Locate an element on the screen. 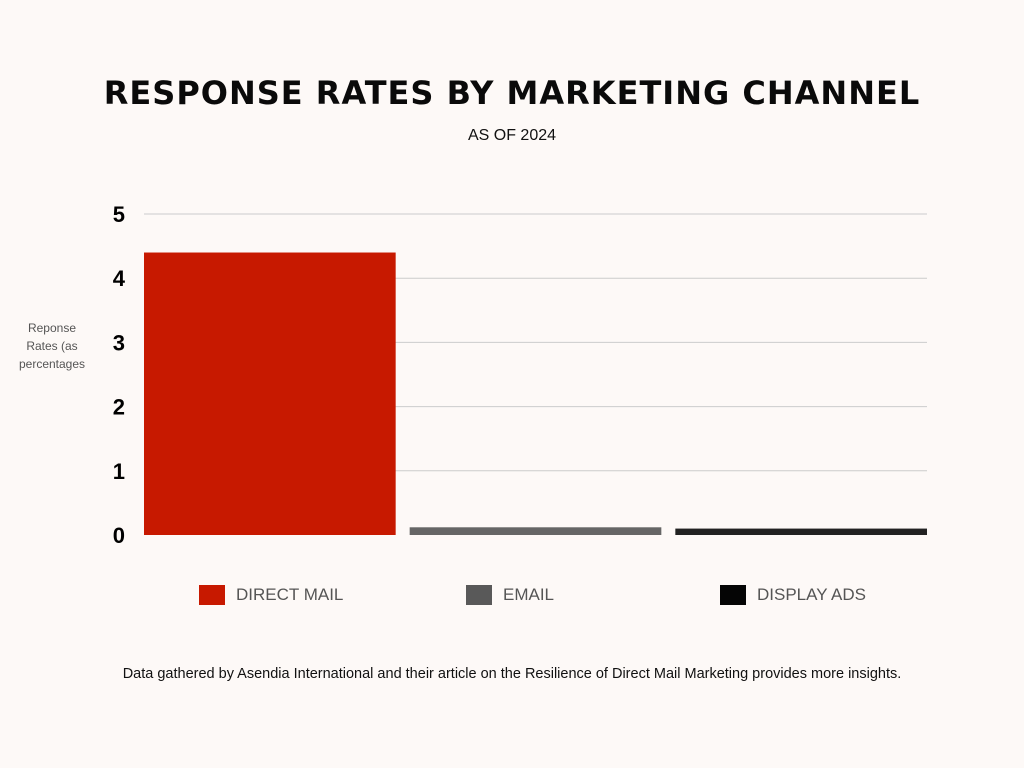 This screenshot has width=1024, height=768. y-tick-label-1: 1 is located at coordinates (119, 471).